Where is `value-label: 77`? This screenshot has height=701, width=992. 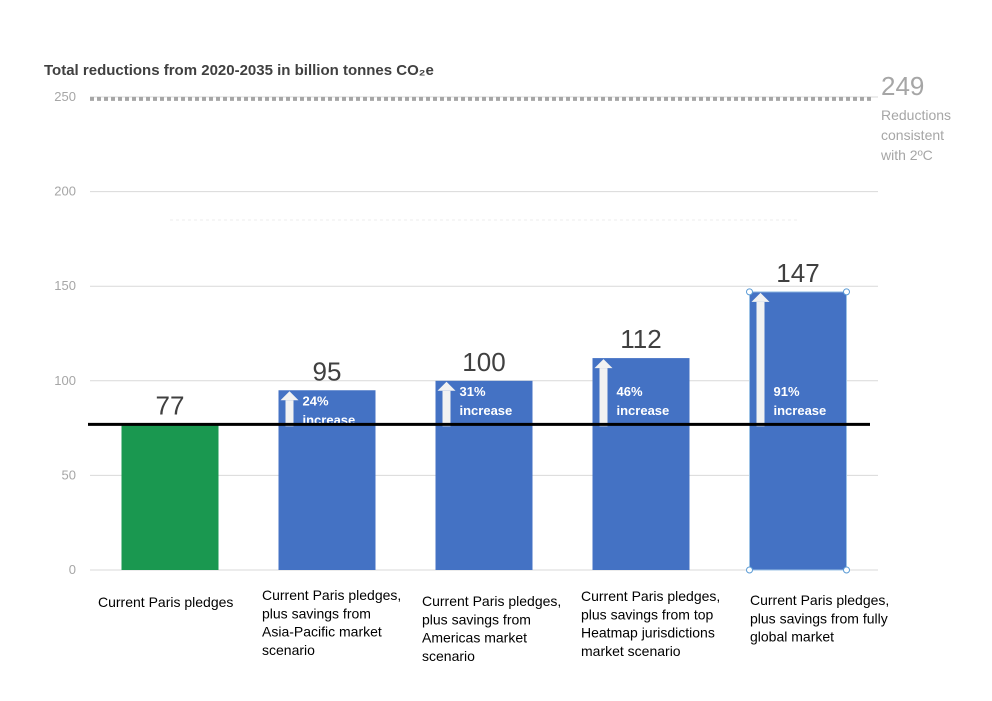 value-label: 77 is located at coordinates (170, 405).